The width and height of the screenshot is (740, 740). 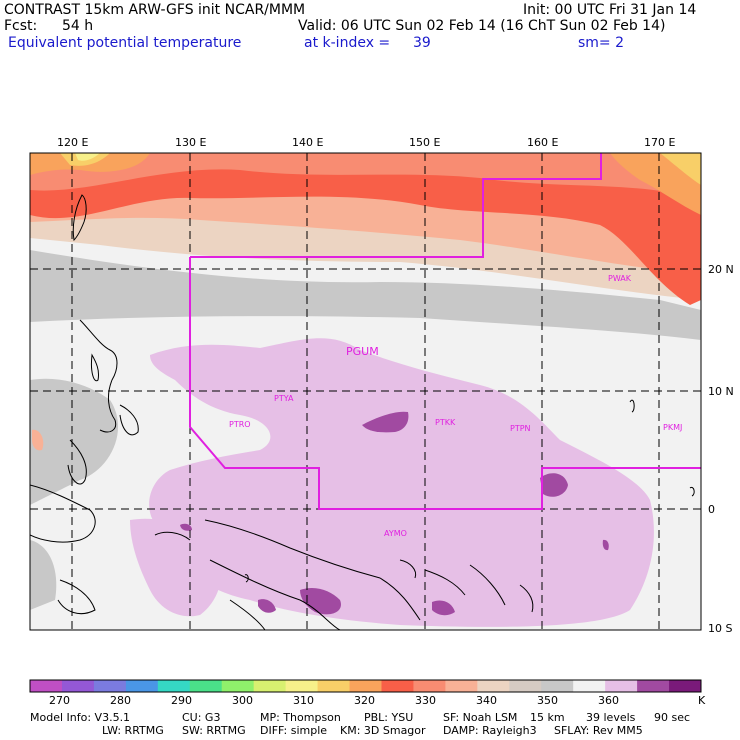 I want to click on model-cu: CU: G3, so click(x=201, y=717).